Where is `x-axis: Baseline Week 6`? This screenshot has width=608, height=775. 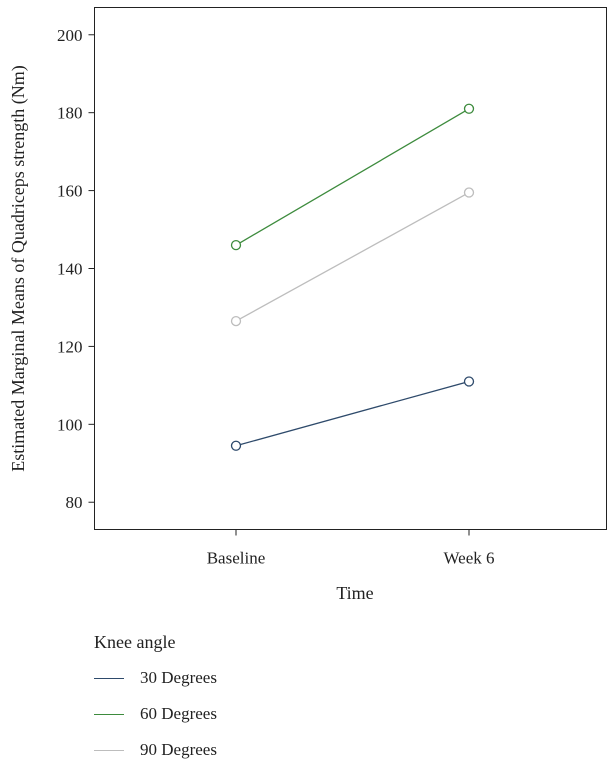
x-axis: Baseline Week 6 is located at coordinates (351, 548).